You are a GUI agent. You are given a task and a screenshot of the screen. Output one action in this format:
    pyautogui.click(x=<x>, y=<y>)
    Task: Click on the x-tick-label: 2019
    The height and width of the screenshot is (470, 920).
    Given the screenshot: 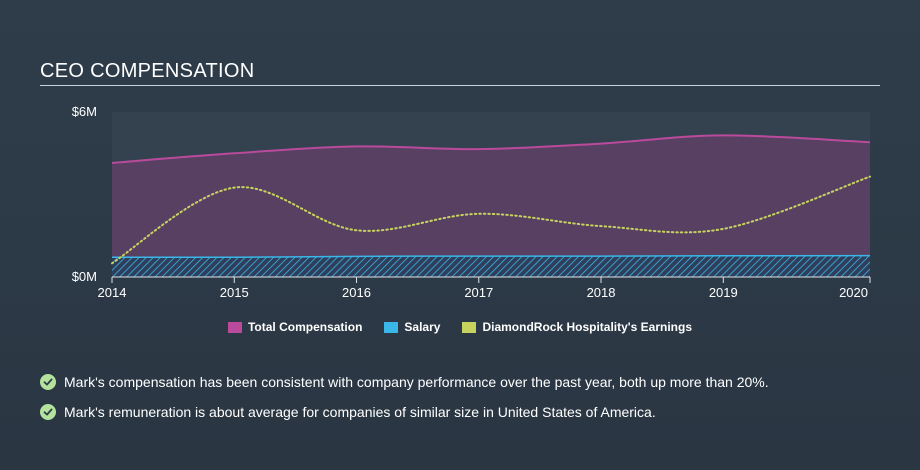 What is the action you would take?
    pyautogui.click(x=723, y=292)
    